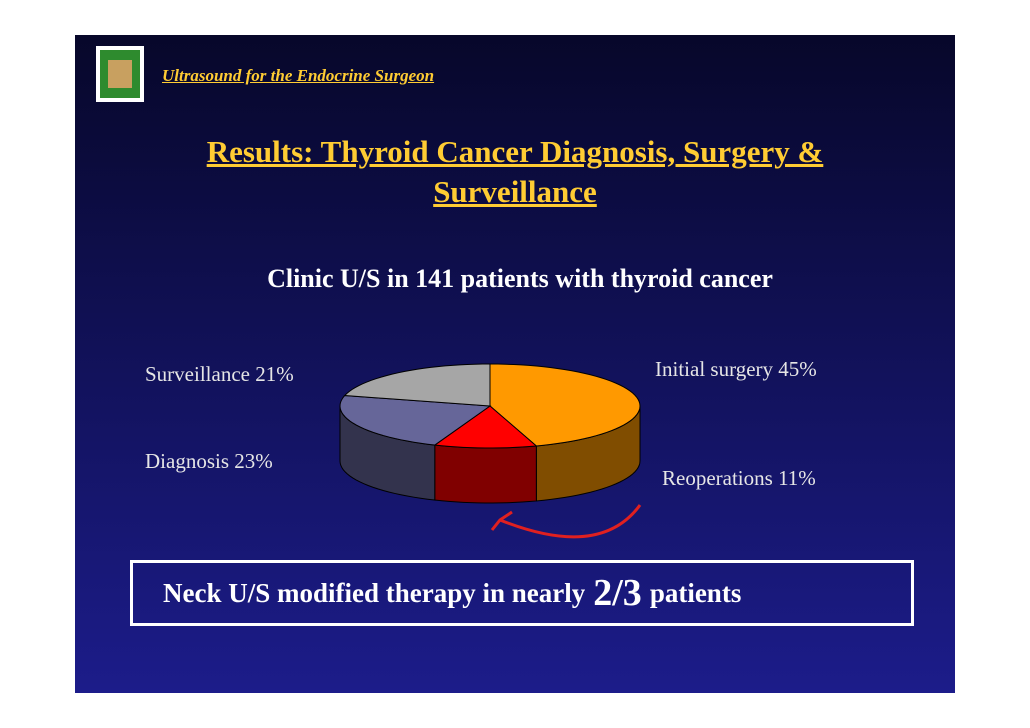 This screenshot has width=1030, height=728. What do you see at coordinates (120, 74) in the screenshot?
I see `logo` at bounding box center [120, 74].